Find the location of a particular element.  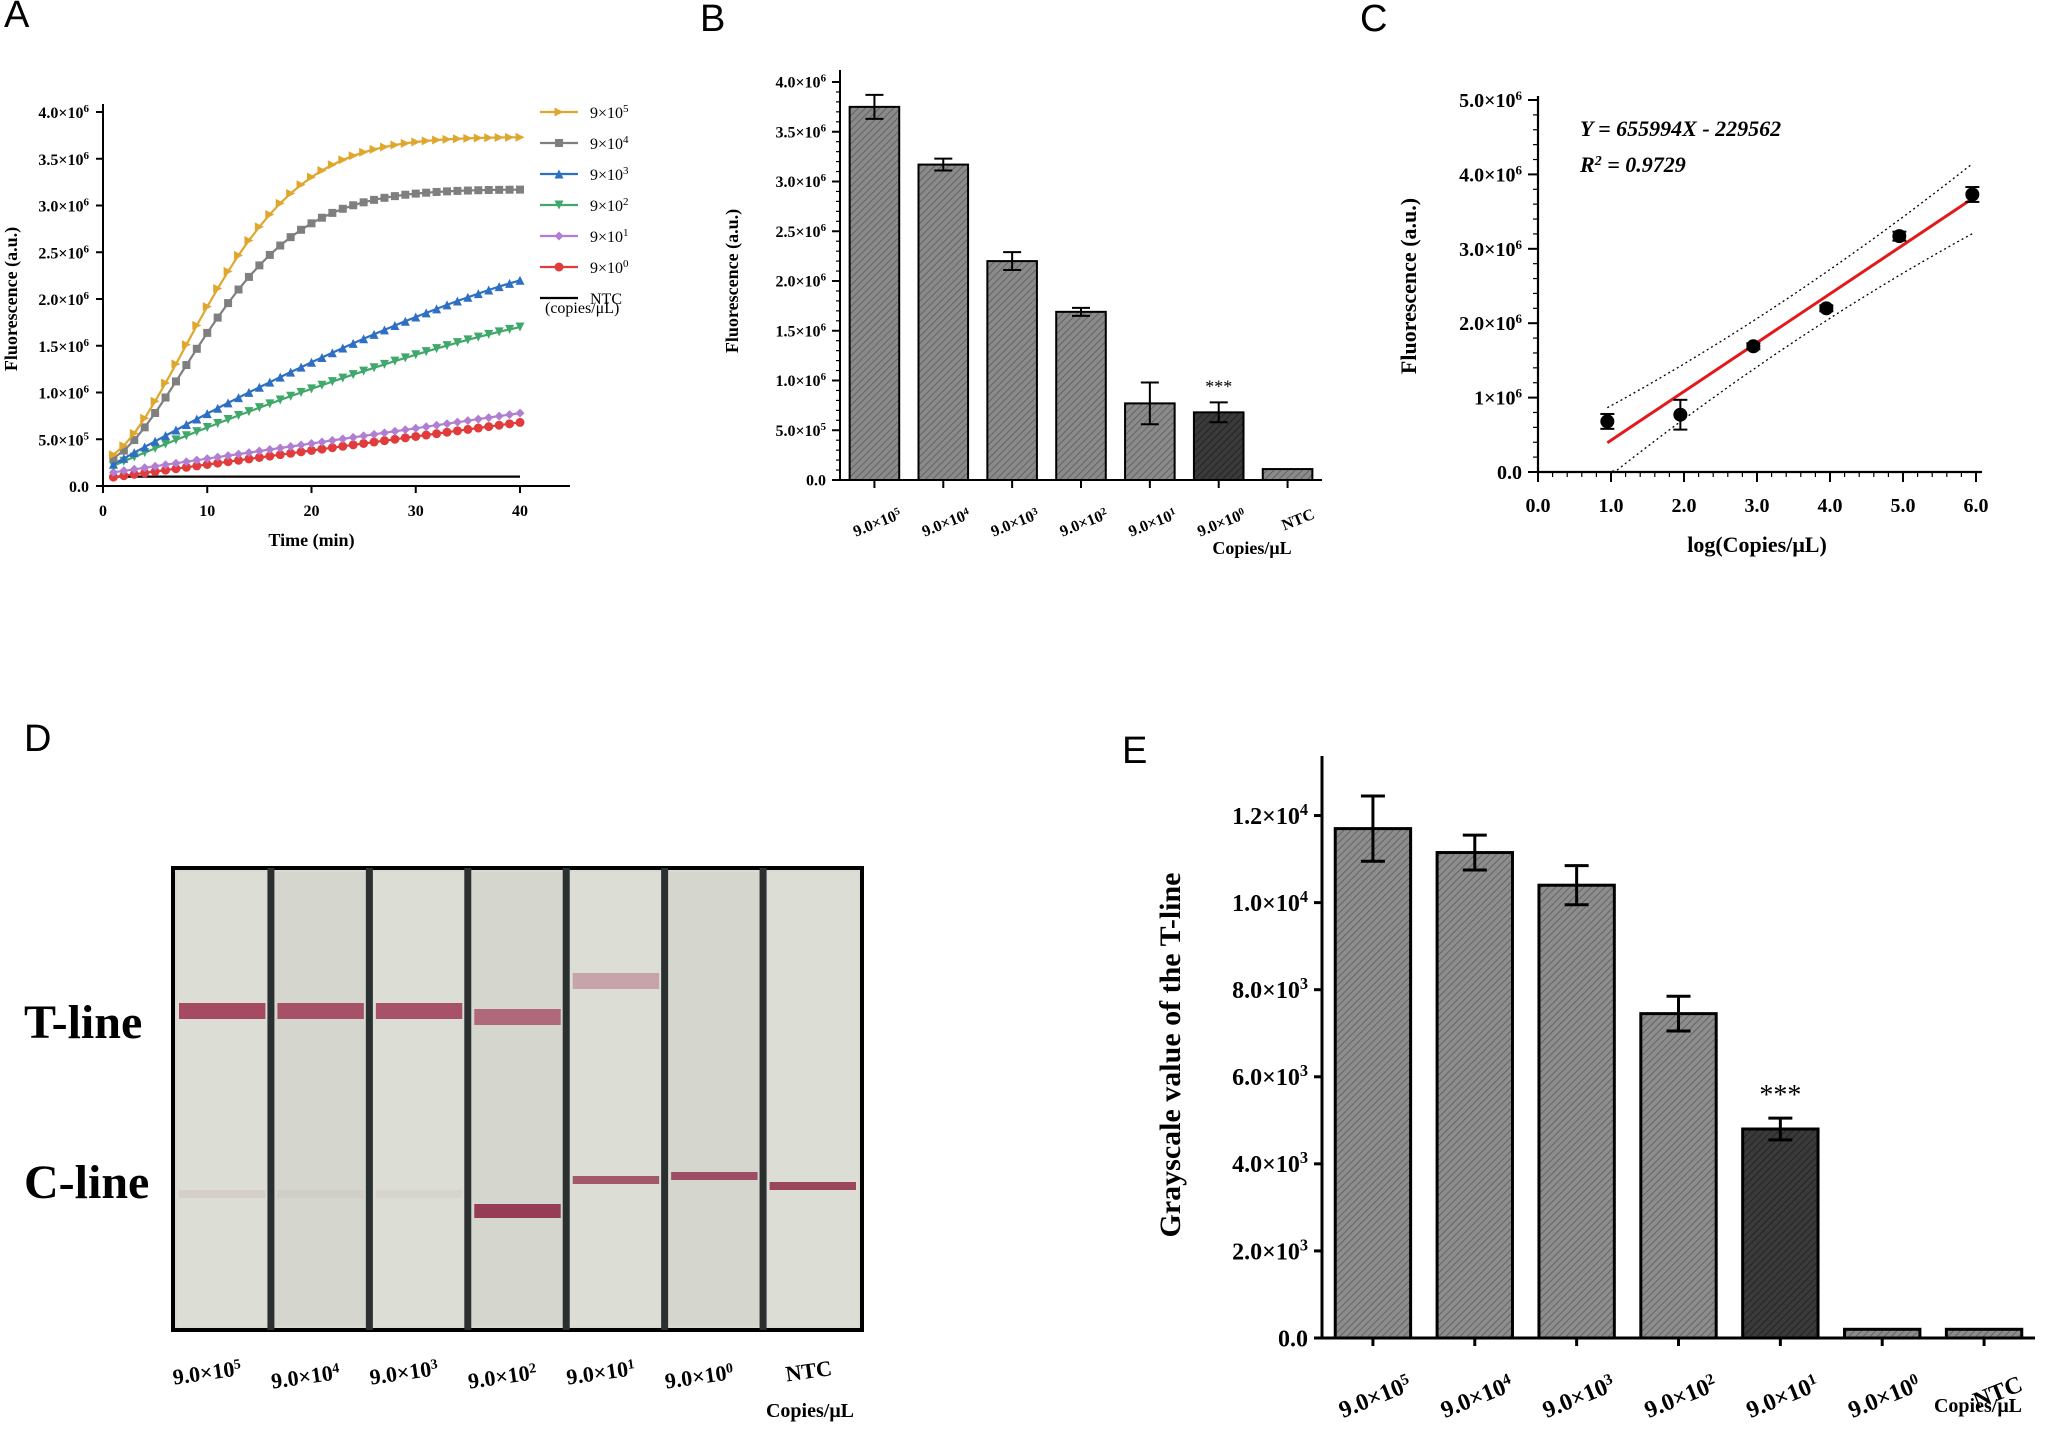

equation-annotation: Y = 655994X - 229562 R2 = 0.9729 is located at coordinates (1680, 146).